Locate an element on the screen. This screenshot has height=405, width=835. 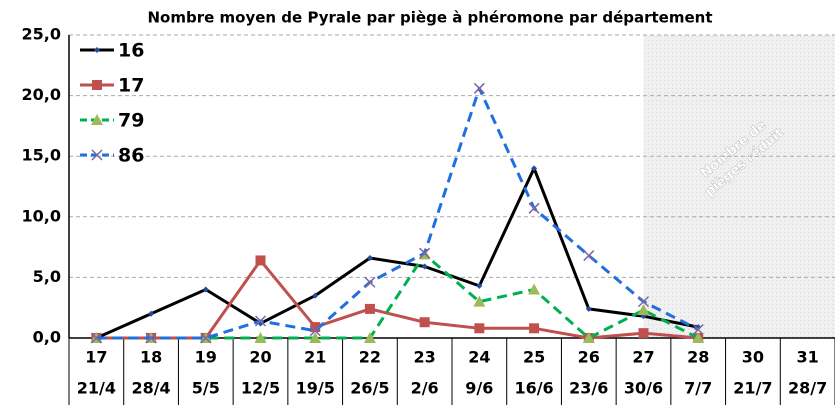
legend-label: 17 is located at coordinates (131, 86).